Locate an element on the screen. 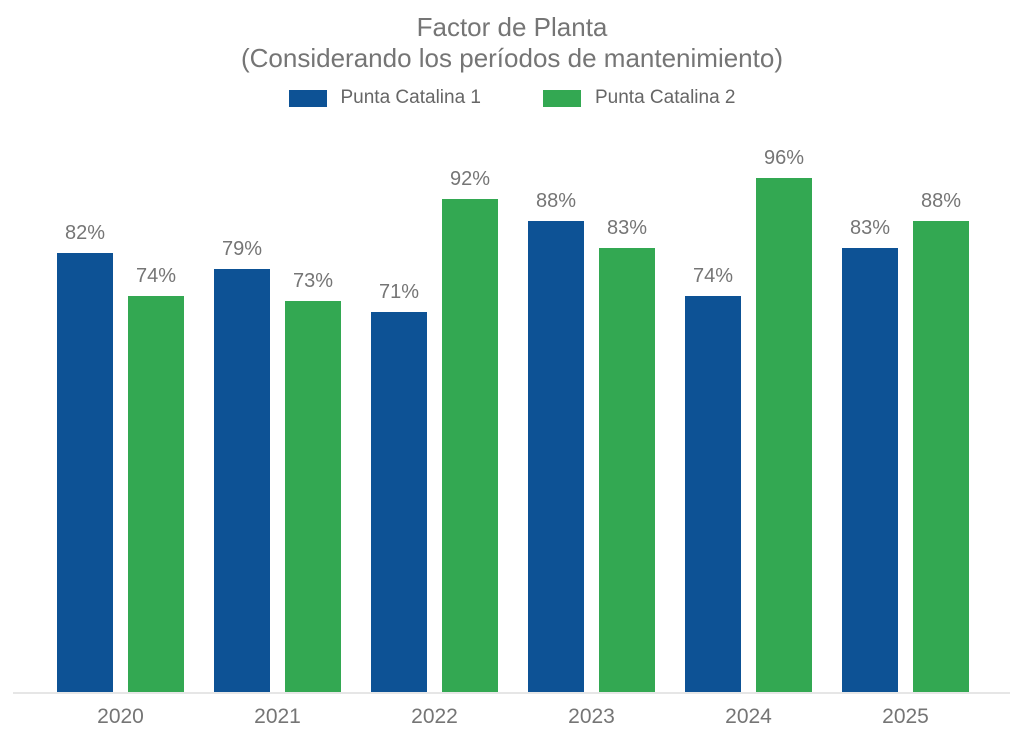 This screenshot has width=1024, height=742. bar-column: 73% is located at coordinates (313, 481).